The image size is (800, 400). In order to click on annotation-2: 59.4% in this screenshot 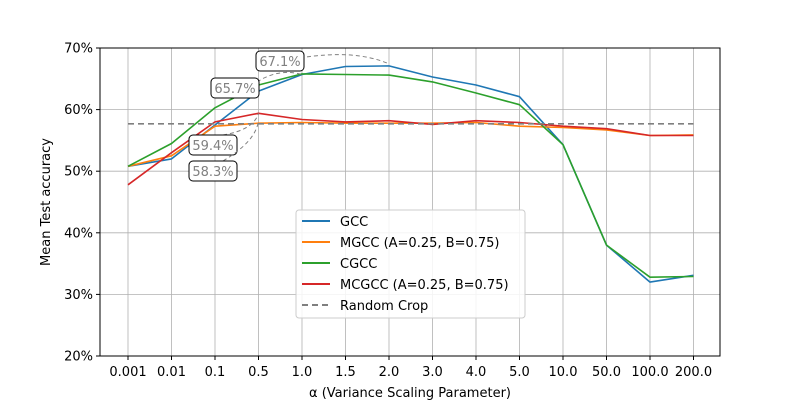, I will do `click(223, 134)`.